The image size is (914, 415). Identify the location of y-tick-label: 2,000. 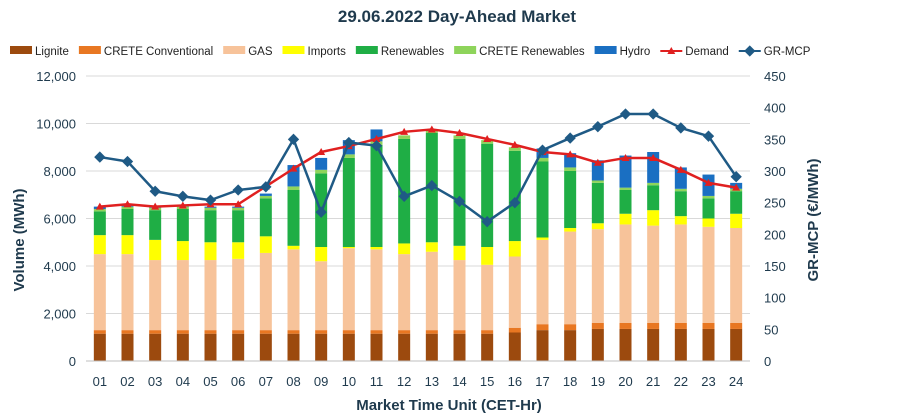
(59, 314).